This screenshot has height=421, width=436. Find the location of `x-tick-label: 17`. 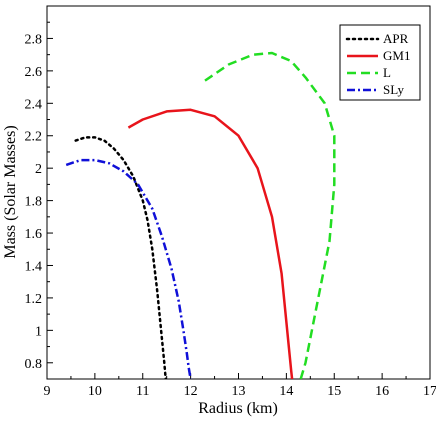

x-tick-label: 17 is located at coordinates (429, 391).